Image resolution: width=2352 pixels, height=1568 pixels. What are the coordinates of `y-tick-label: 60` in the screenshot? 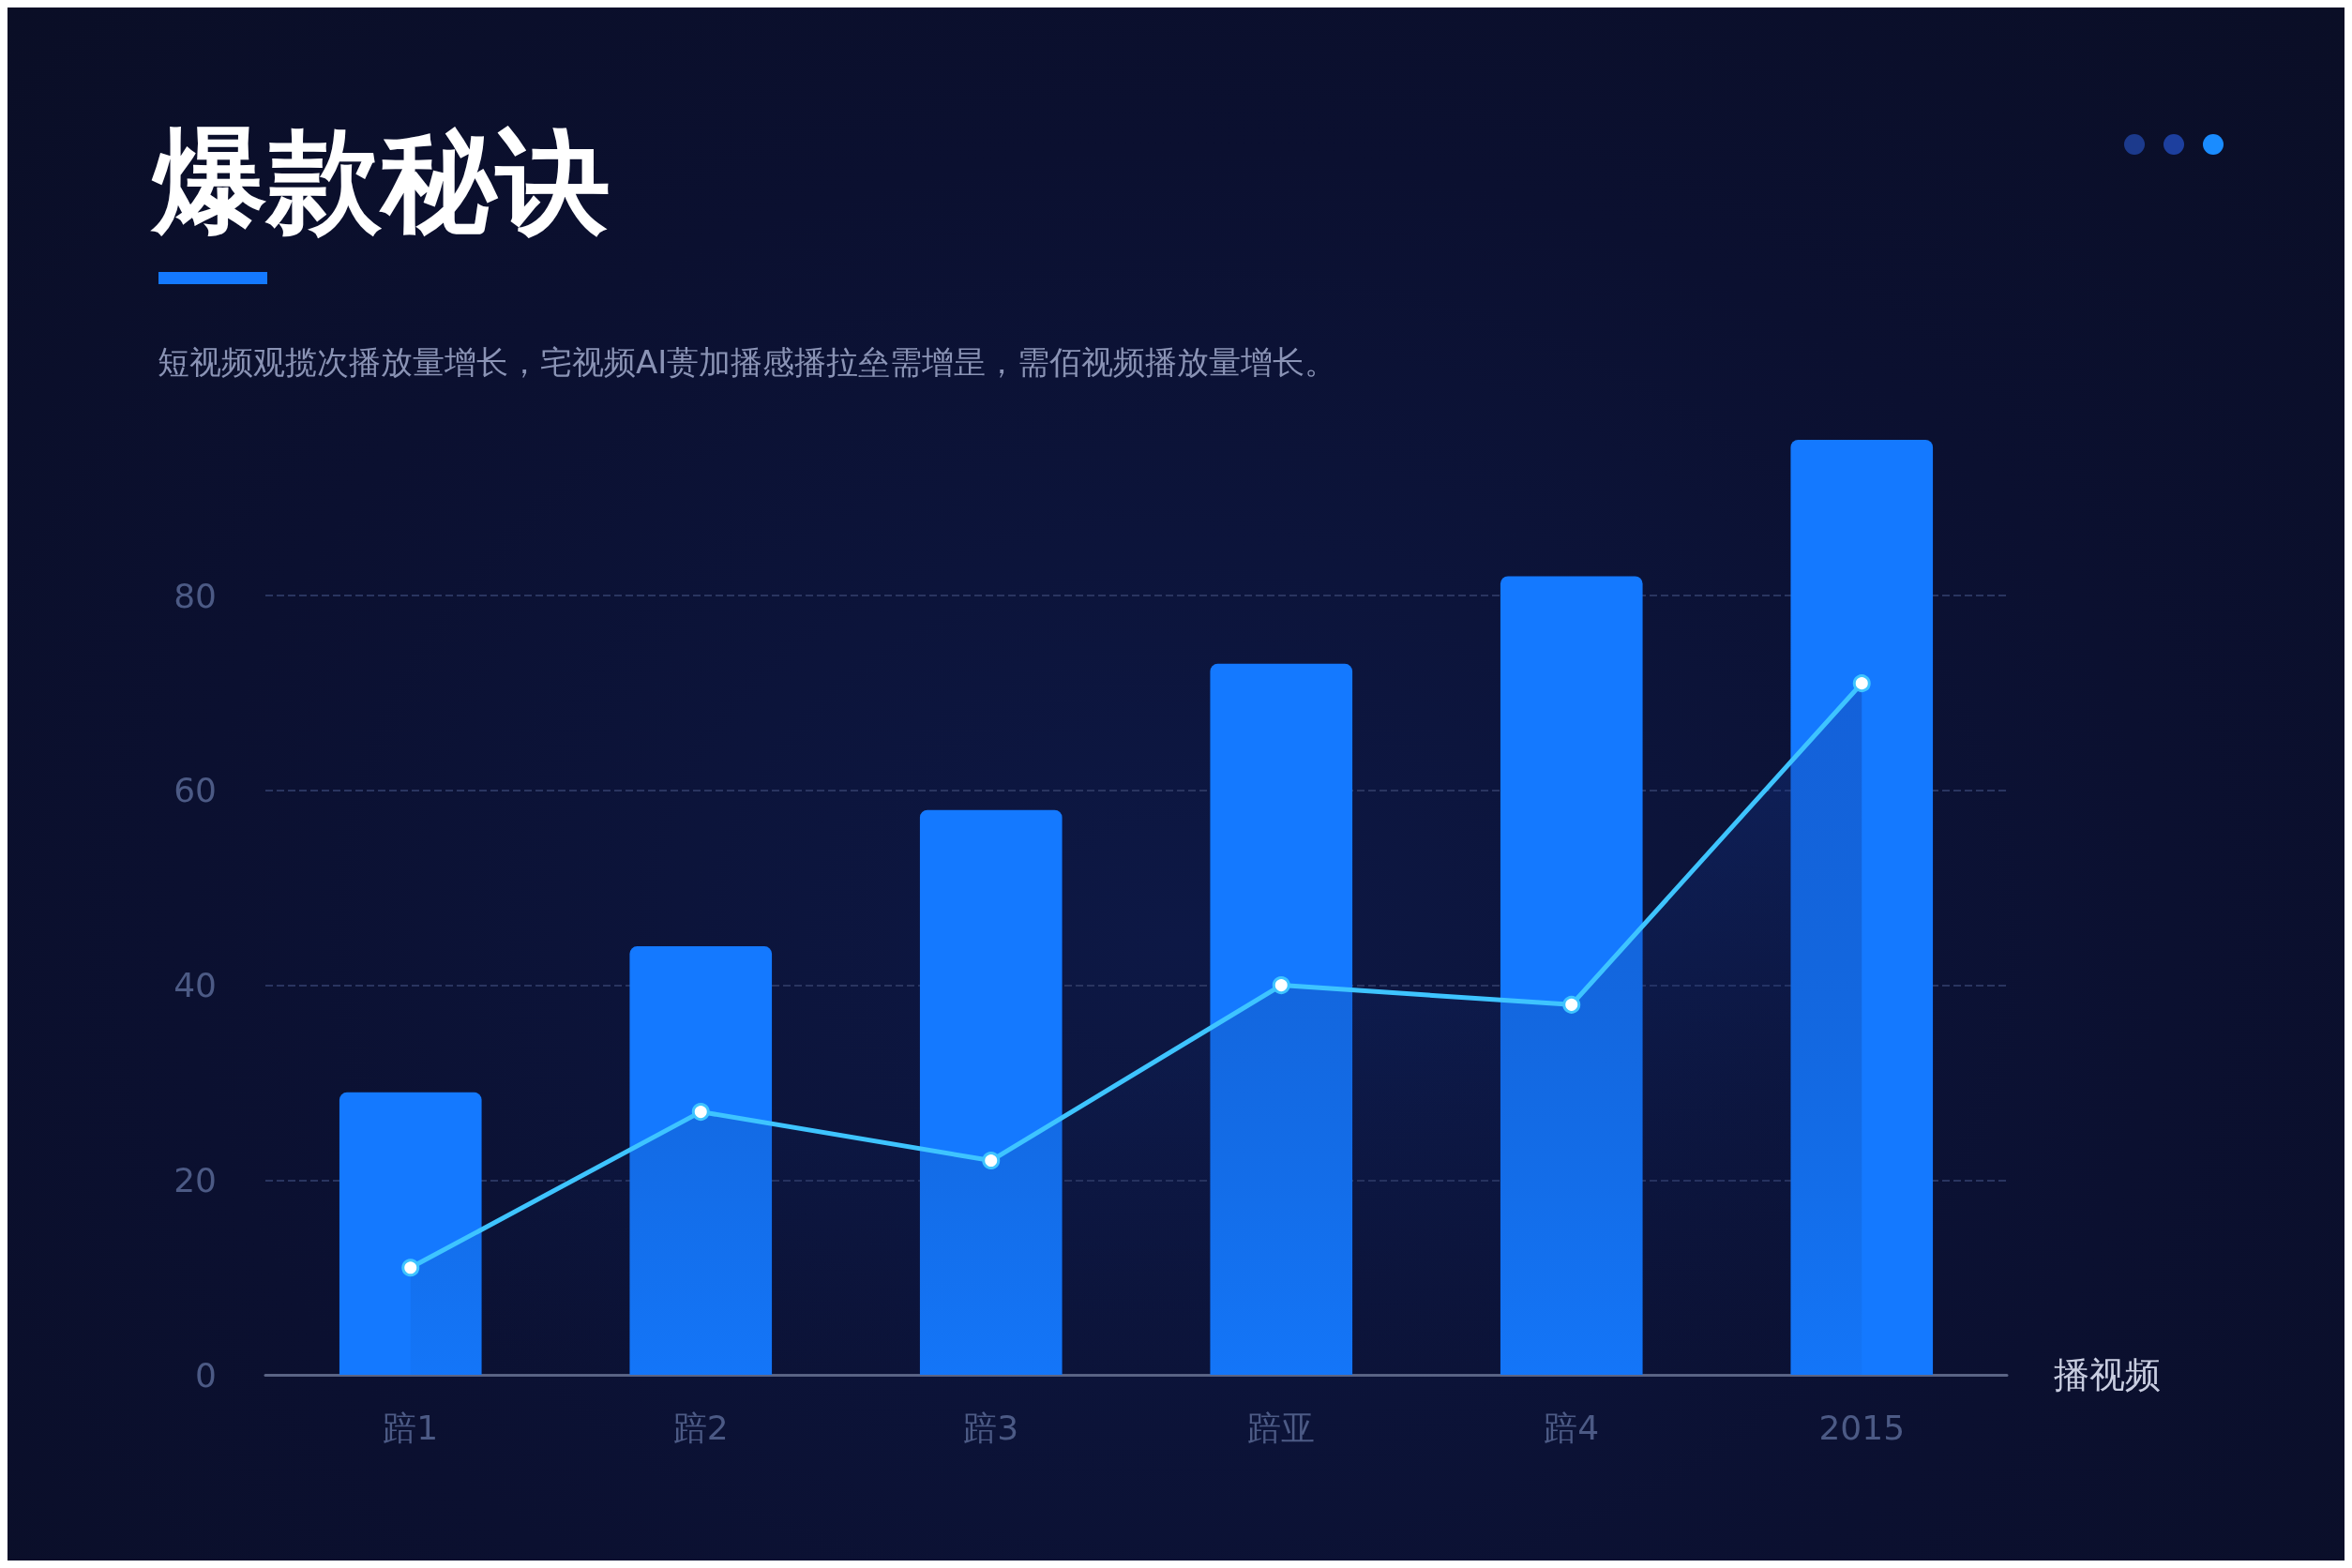 It's located at (195, 790).